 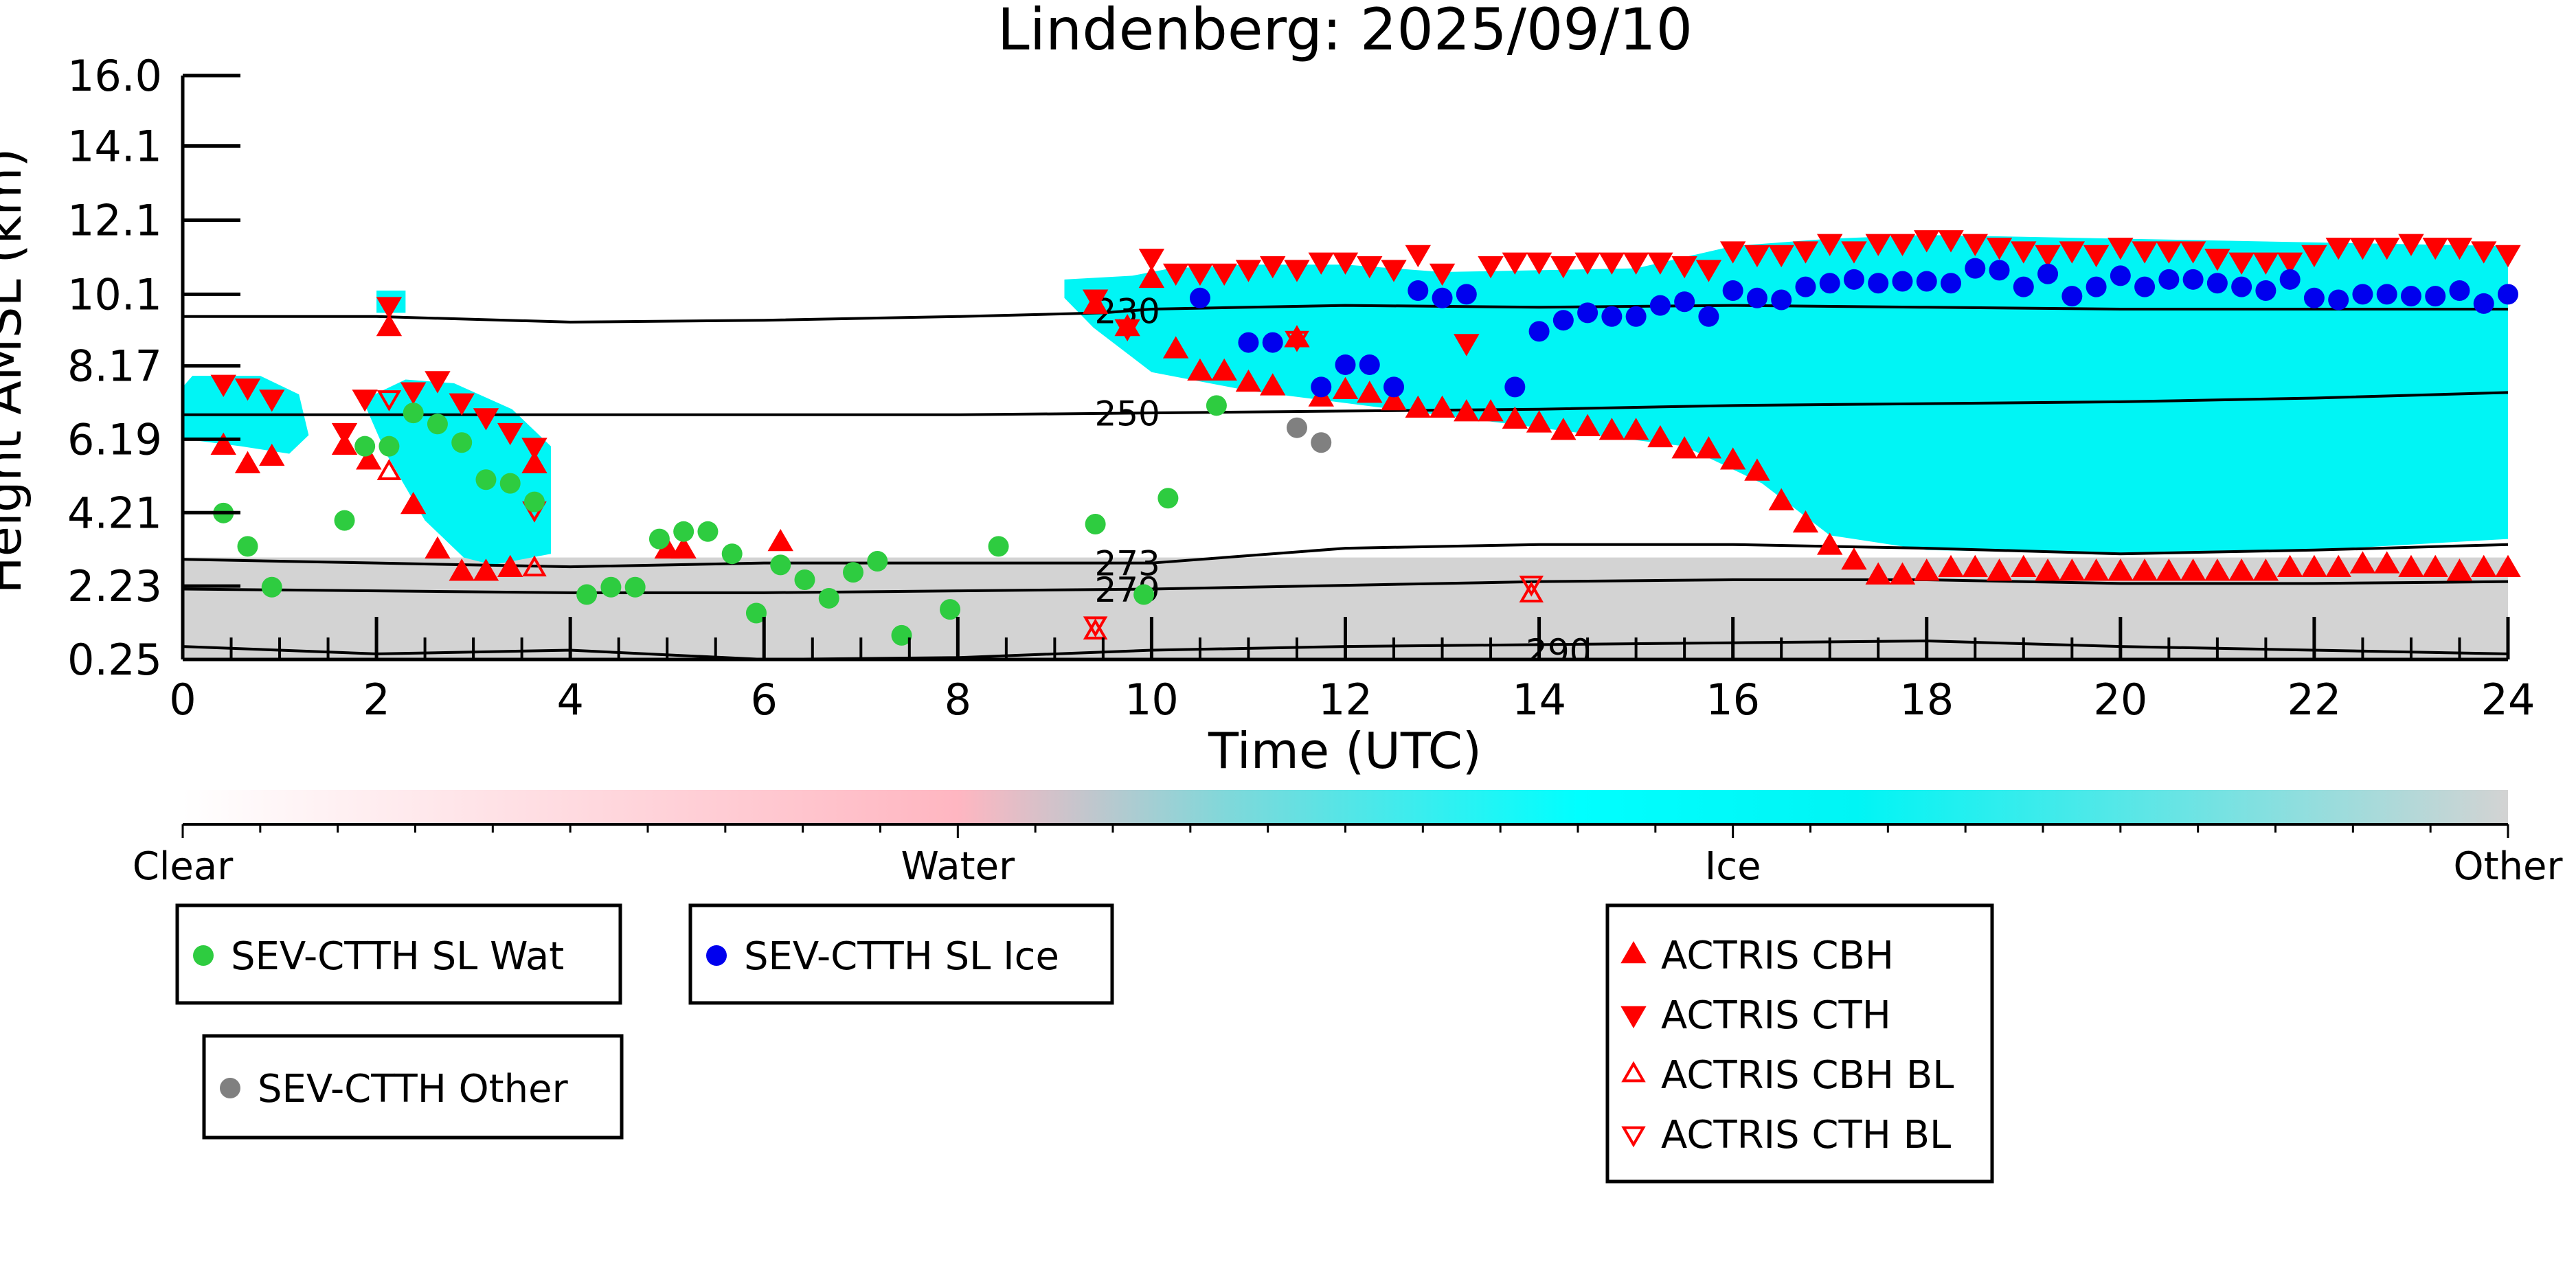 What do you see at coordinates (1152, 700) in the screenshot?
I see `x-tick-label: 10` at bounding box center [1152, 700].